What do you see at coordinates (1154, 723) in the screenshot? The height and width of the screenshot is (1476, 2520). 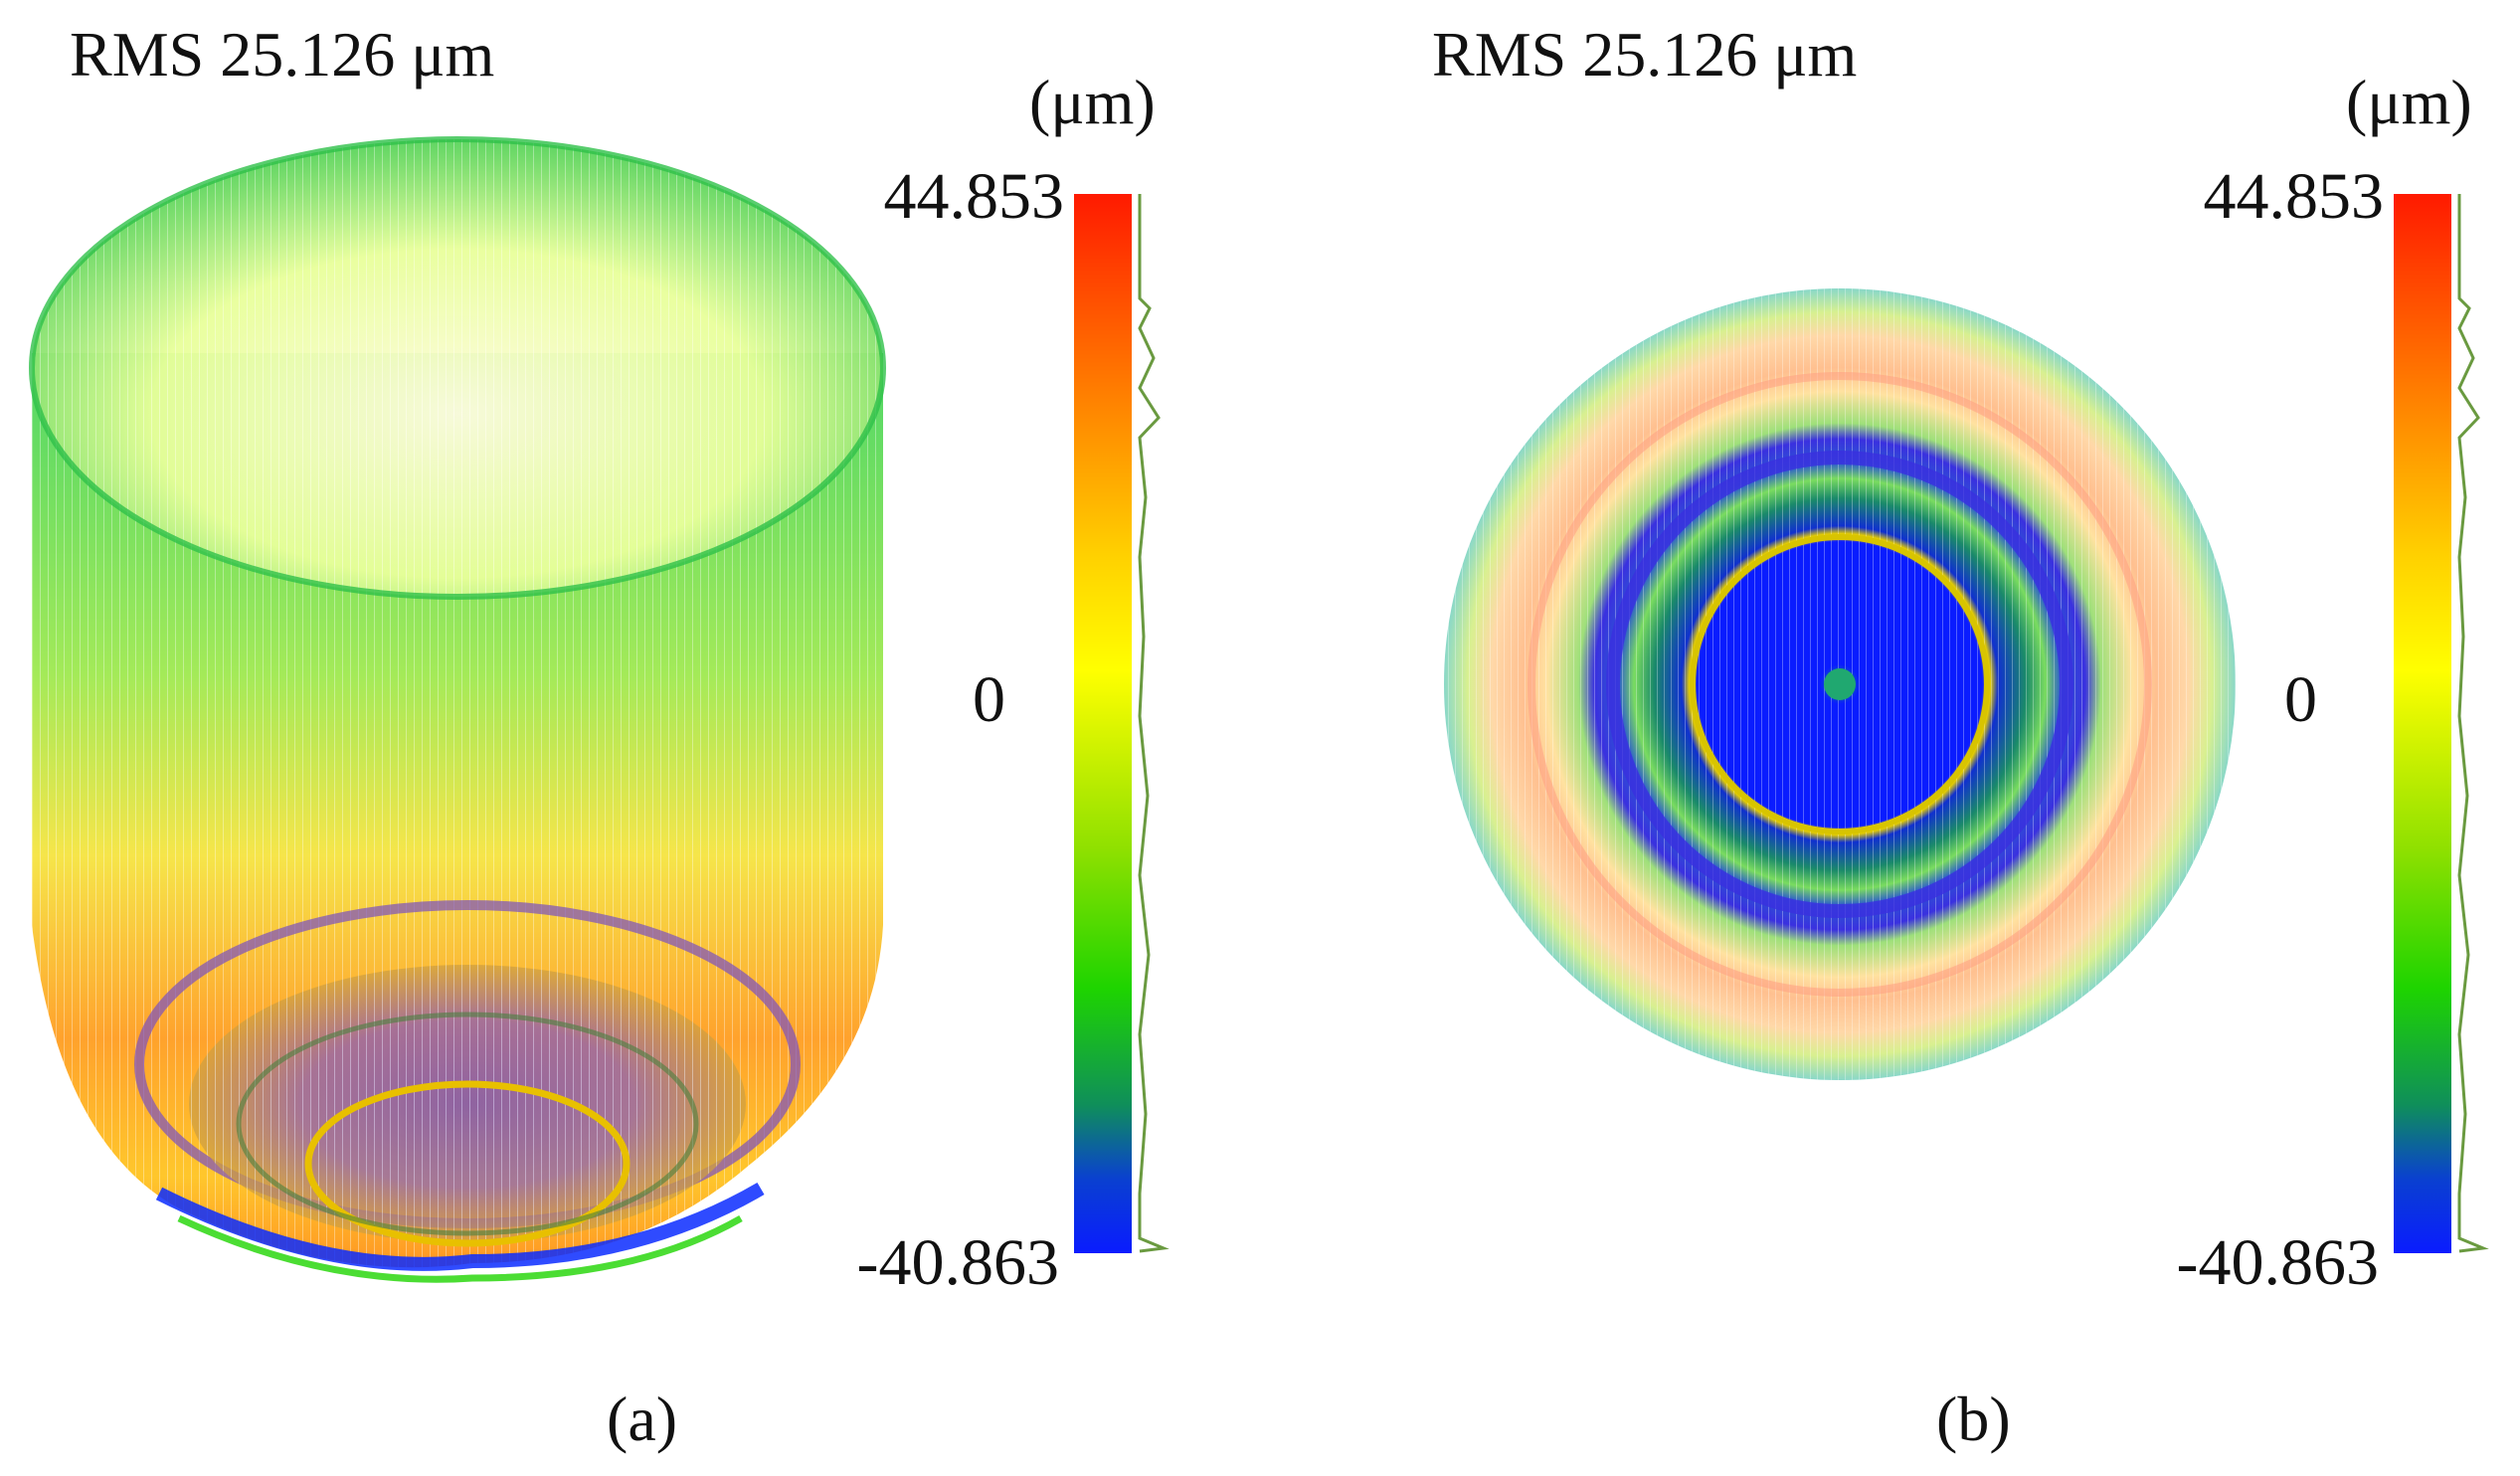 I see `histogram-trace-a` at bounding box center [1154, 723].